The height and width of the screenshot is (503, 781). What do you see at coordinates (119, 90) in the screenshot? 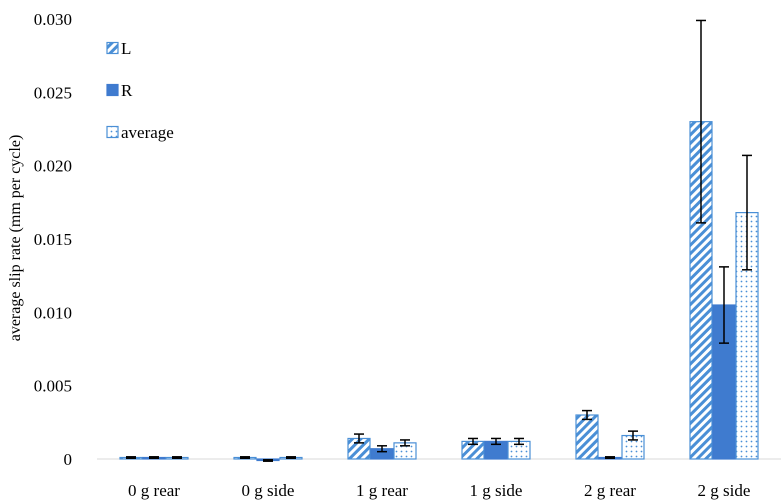
I see `legend-item-r: R` at bounding box center [119, 90].